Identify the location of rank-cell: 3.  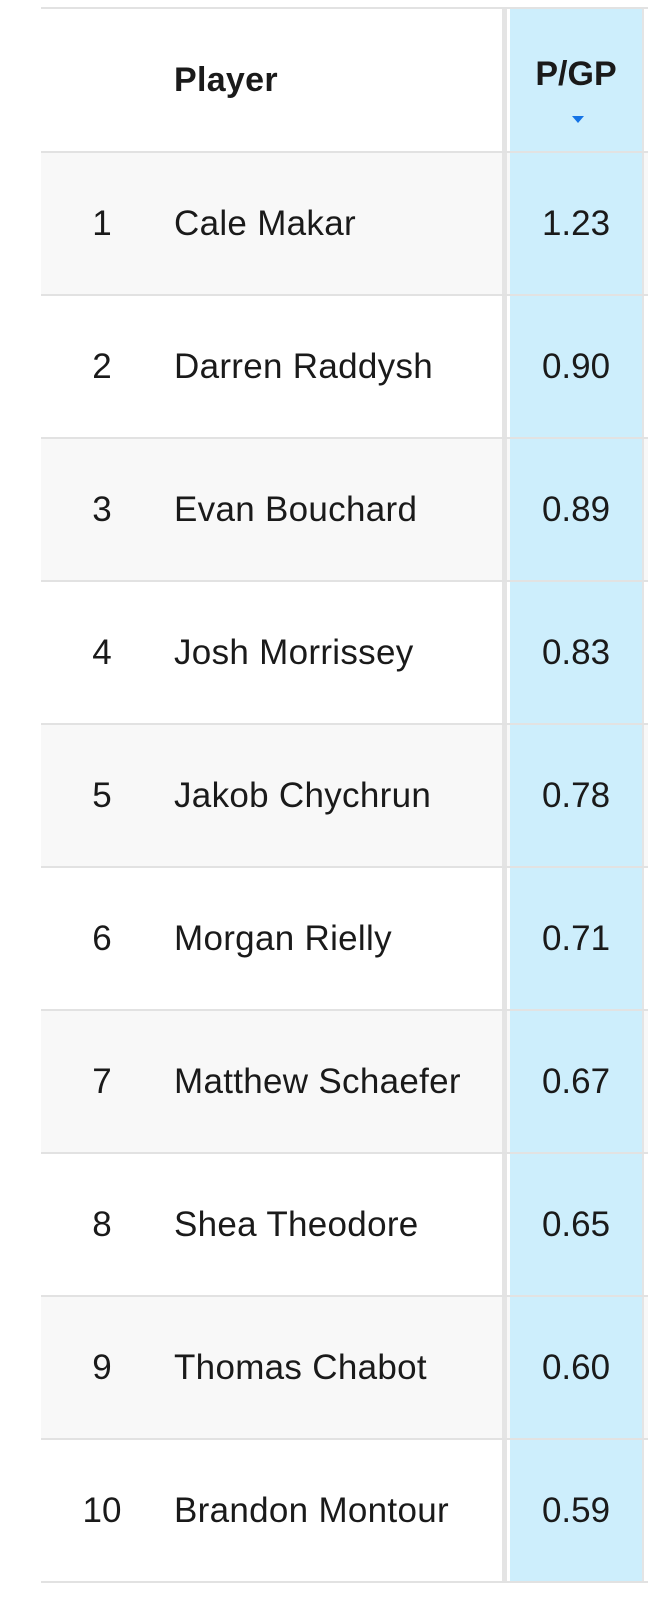
(102, 509).